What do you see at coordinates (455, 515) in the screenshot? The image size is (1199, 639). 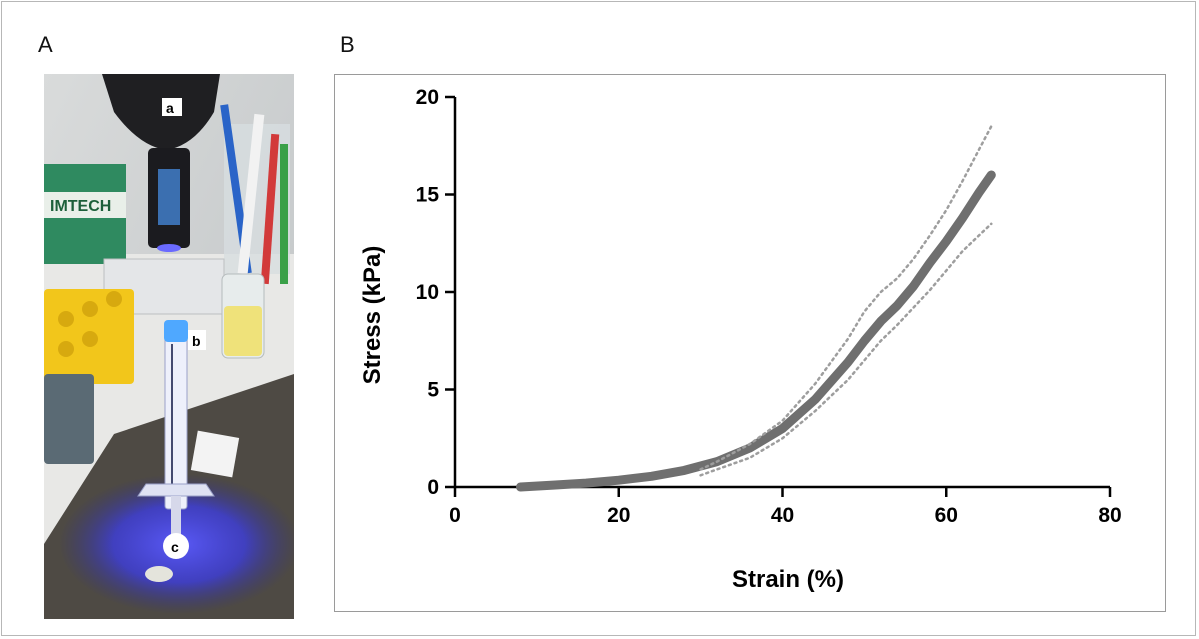 I see `x-tick-label: 0` at bounding box center [455, 515].